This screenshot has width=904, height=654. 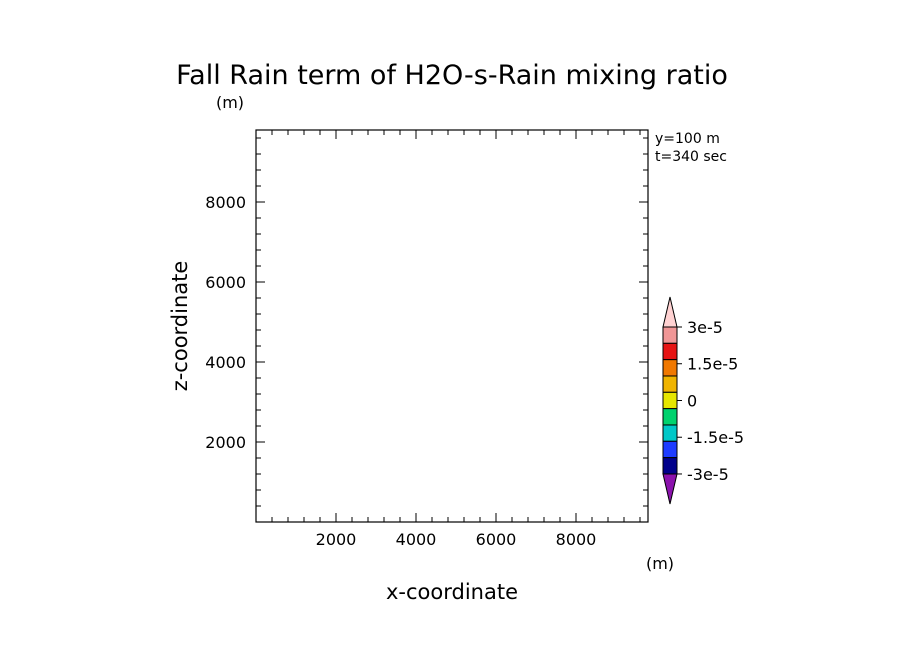 What do you see at coordinates (687, 139) in the screenshot?
I see `info-y-value: y=100 m` at bounding box center [687, 139].